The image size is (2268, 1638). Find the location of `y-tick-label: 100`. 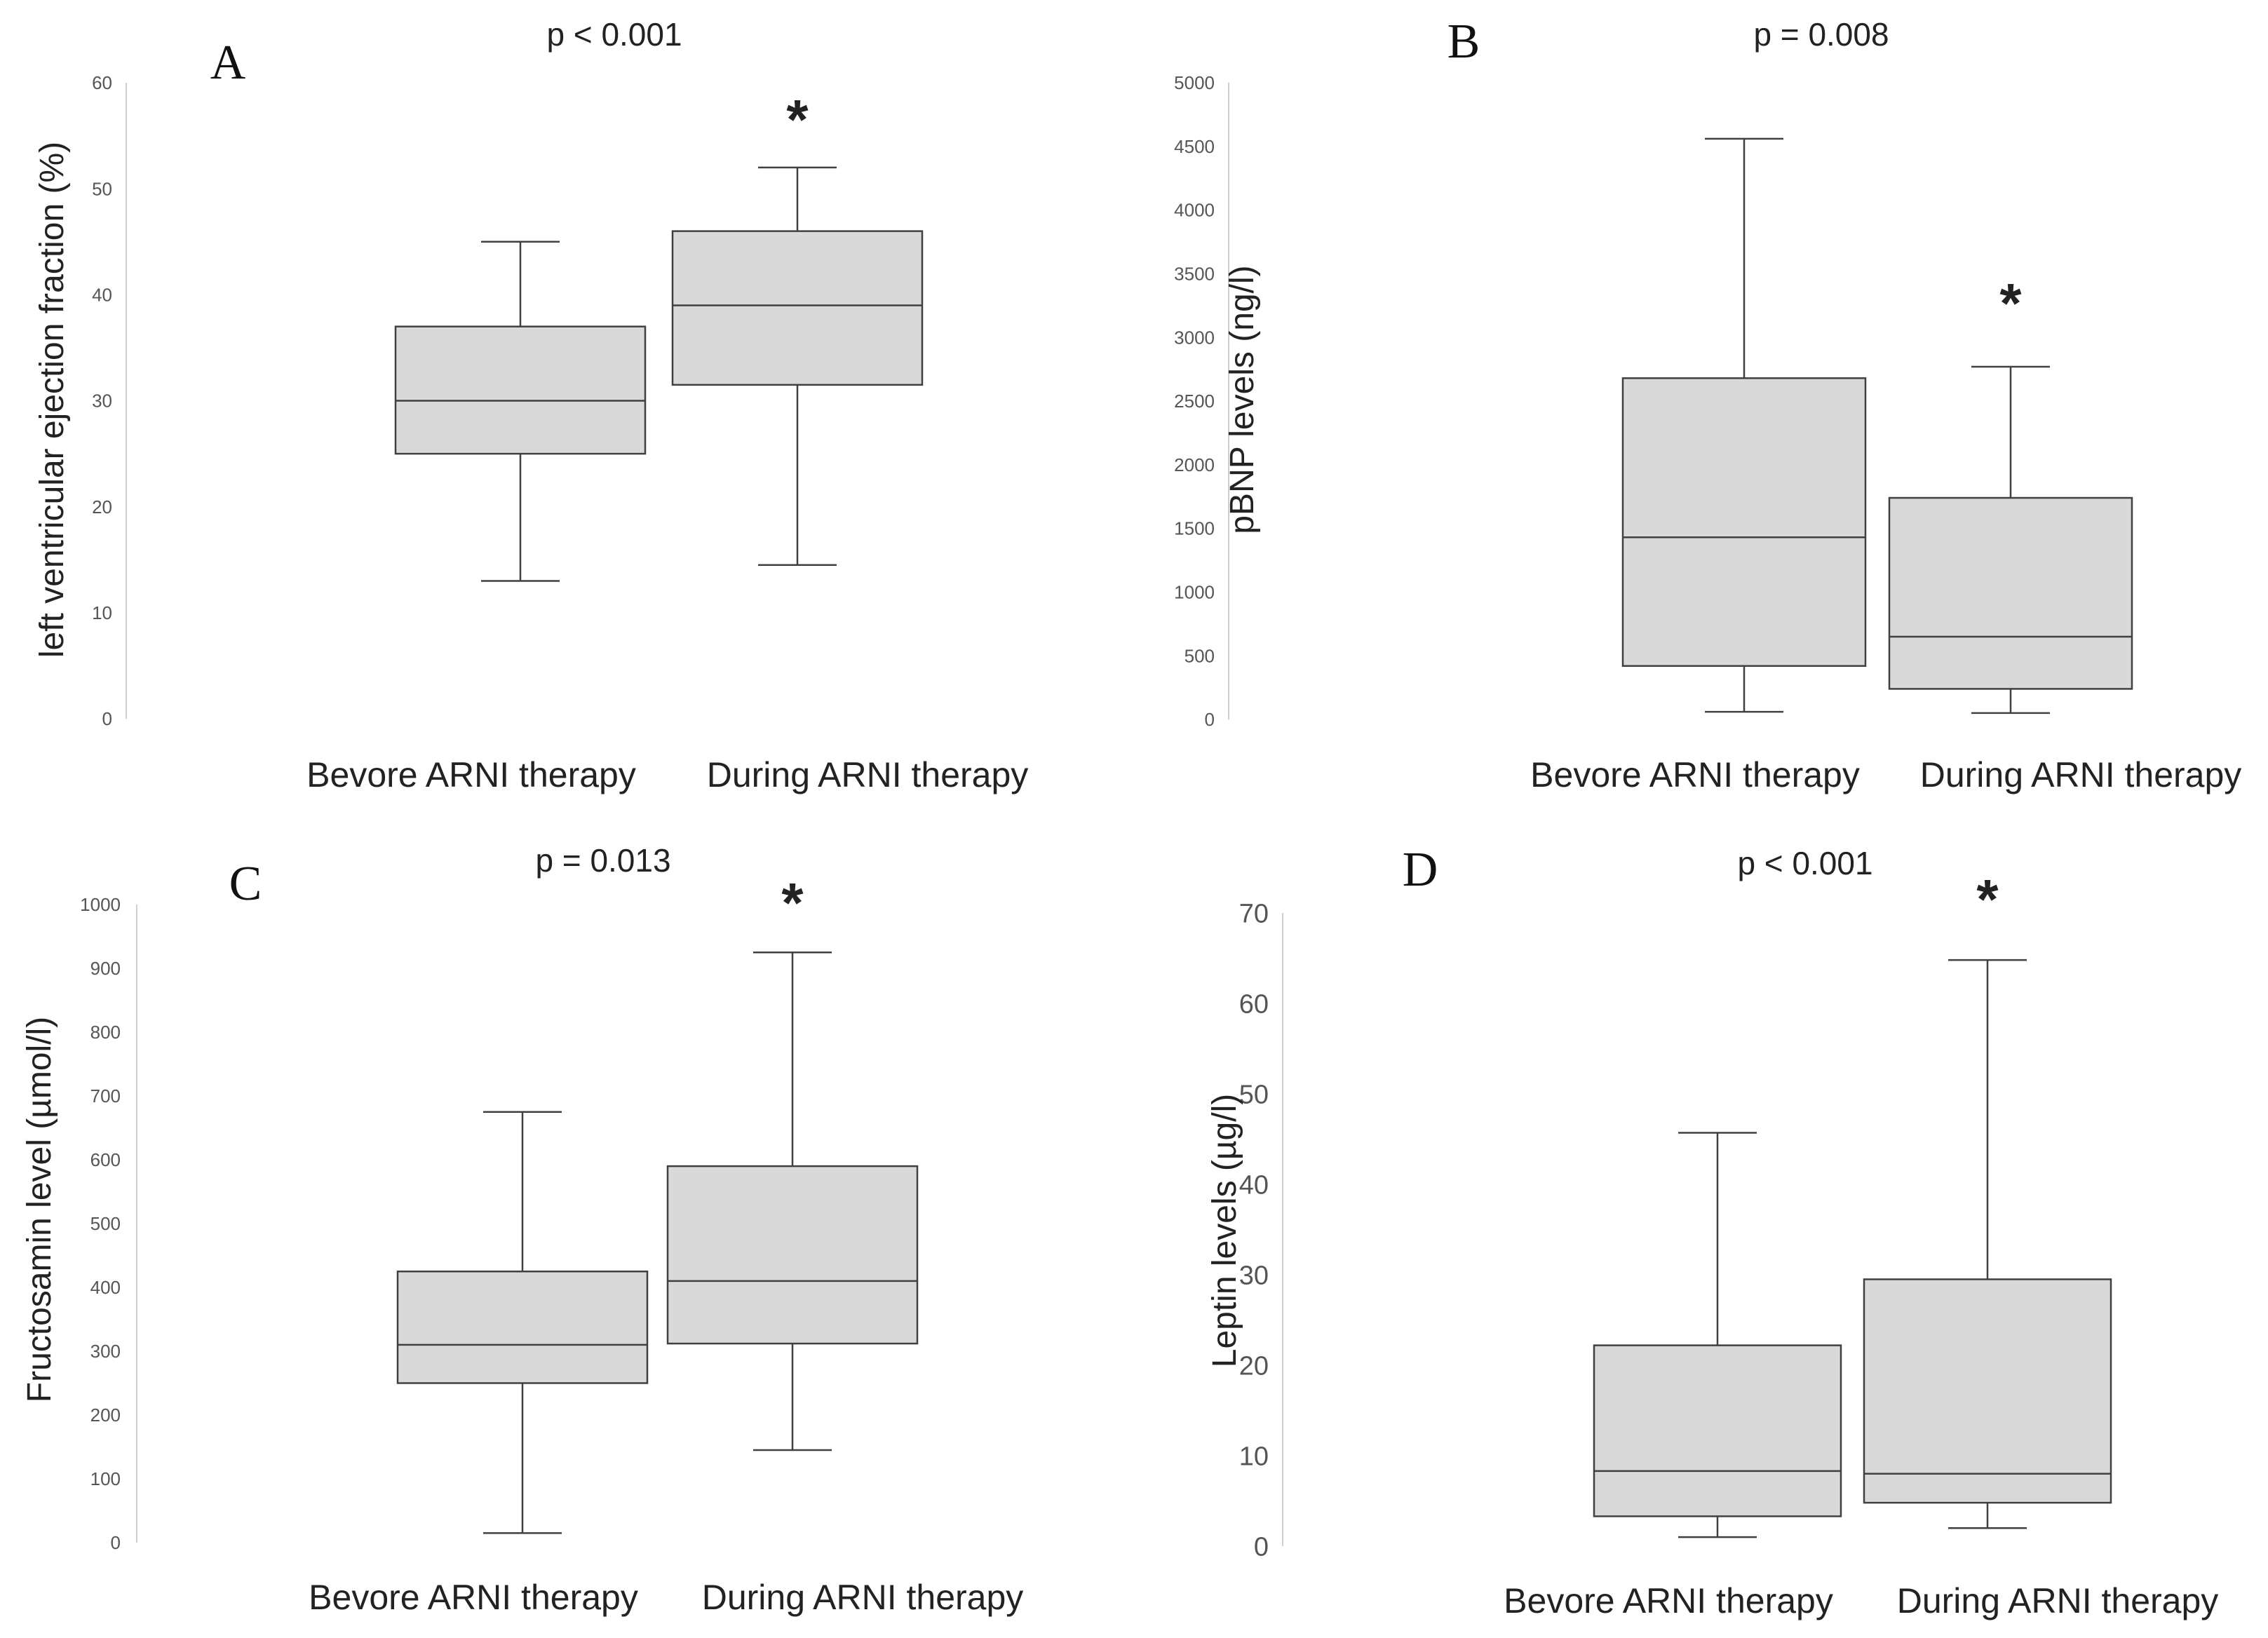

y-tick-label: 100 is located at coordinates (105, 1478).